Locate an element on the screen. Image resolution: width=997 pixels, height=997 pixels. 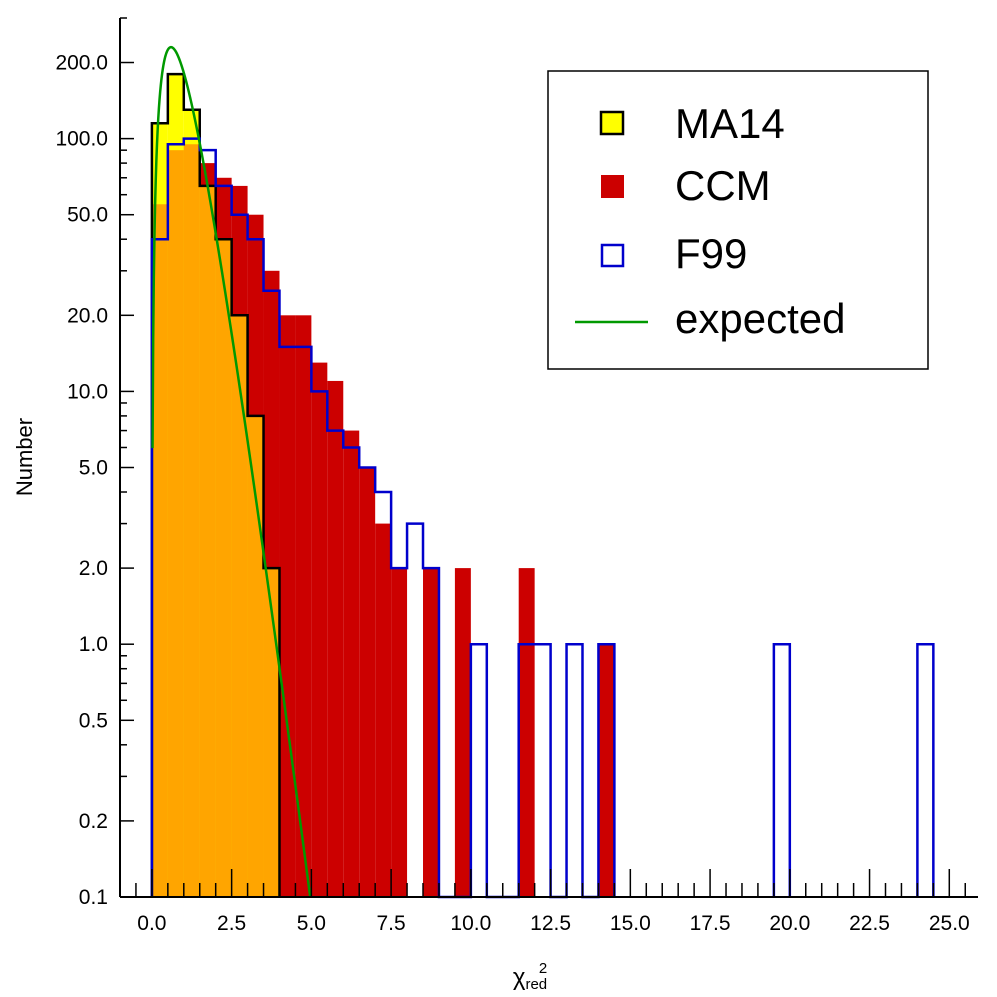
ma14-step-outline is located at coordinates (215, 484).